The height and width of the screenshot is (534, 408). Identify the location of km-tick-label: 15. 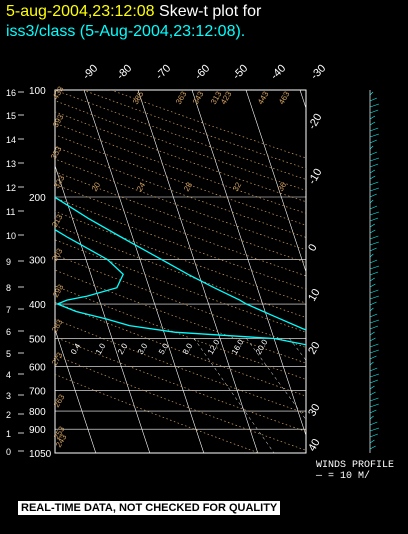
(11, 116).